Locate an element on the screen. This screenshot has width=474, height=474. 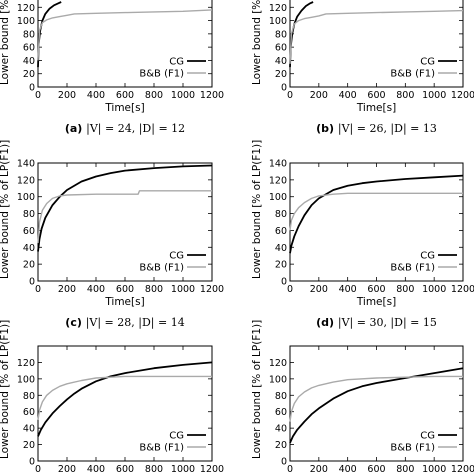
panel-f-xtick-label: 200 is located at coordinates (319, 469).